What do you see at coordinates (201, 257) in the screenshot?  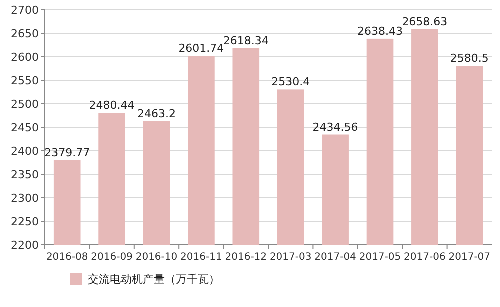 I see `x-tick-label: 2016-11` at bounding box center [201, 257].